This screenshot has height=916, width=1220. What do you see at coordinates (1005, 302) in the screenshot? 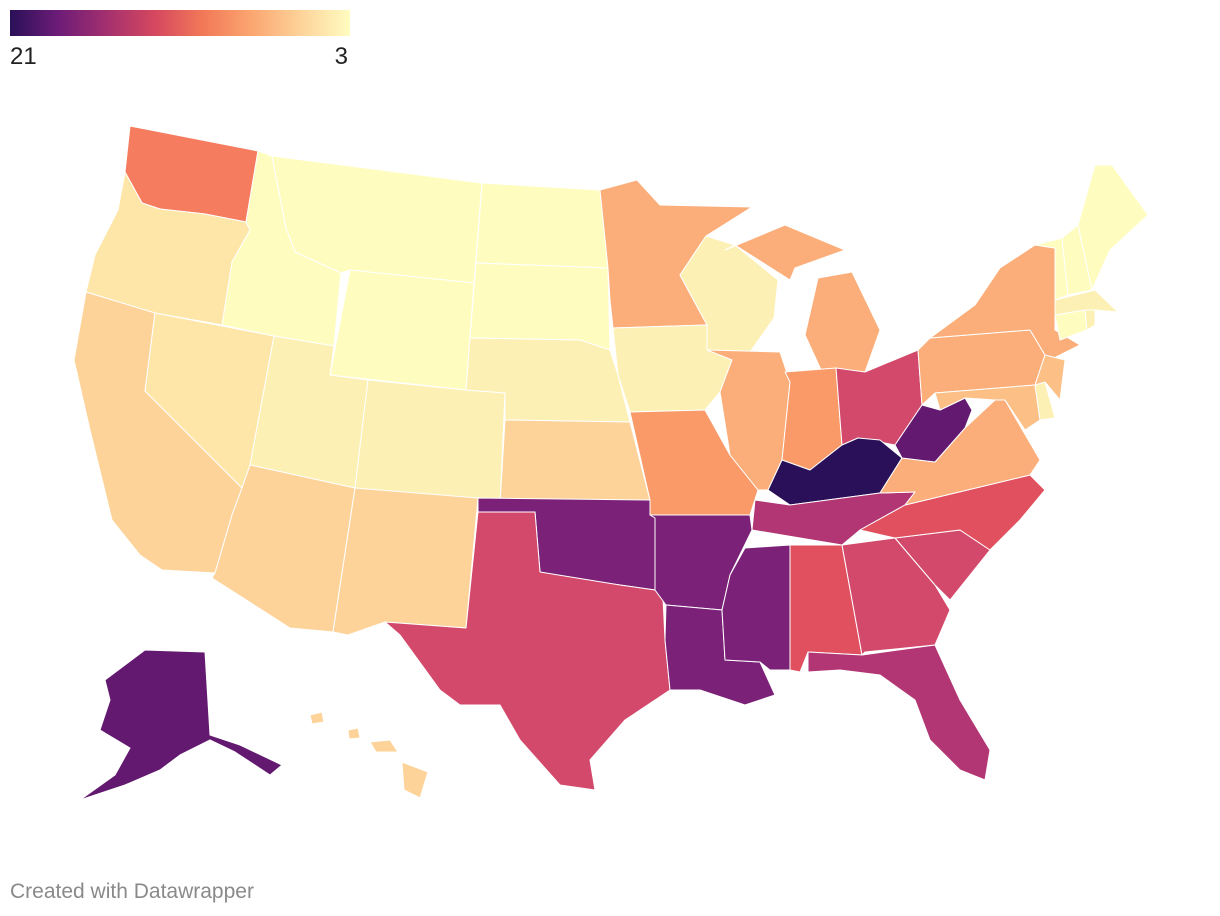
I see `state-ny` at bounding box center [1005, 302].